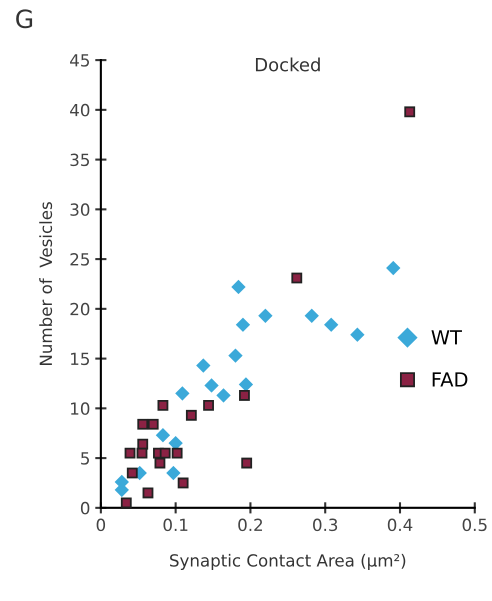 This screenshot has width=492, height=601. I want to click on x-tick-label: 0.4, so click(400, 525).